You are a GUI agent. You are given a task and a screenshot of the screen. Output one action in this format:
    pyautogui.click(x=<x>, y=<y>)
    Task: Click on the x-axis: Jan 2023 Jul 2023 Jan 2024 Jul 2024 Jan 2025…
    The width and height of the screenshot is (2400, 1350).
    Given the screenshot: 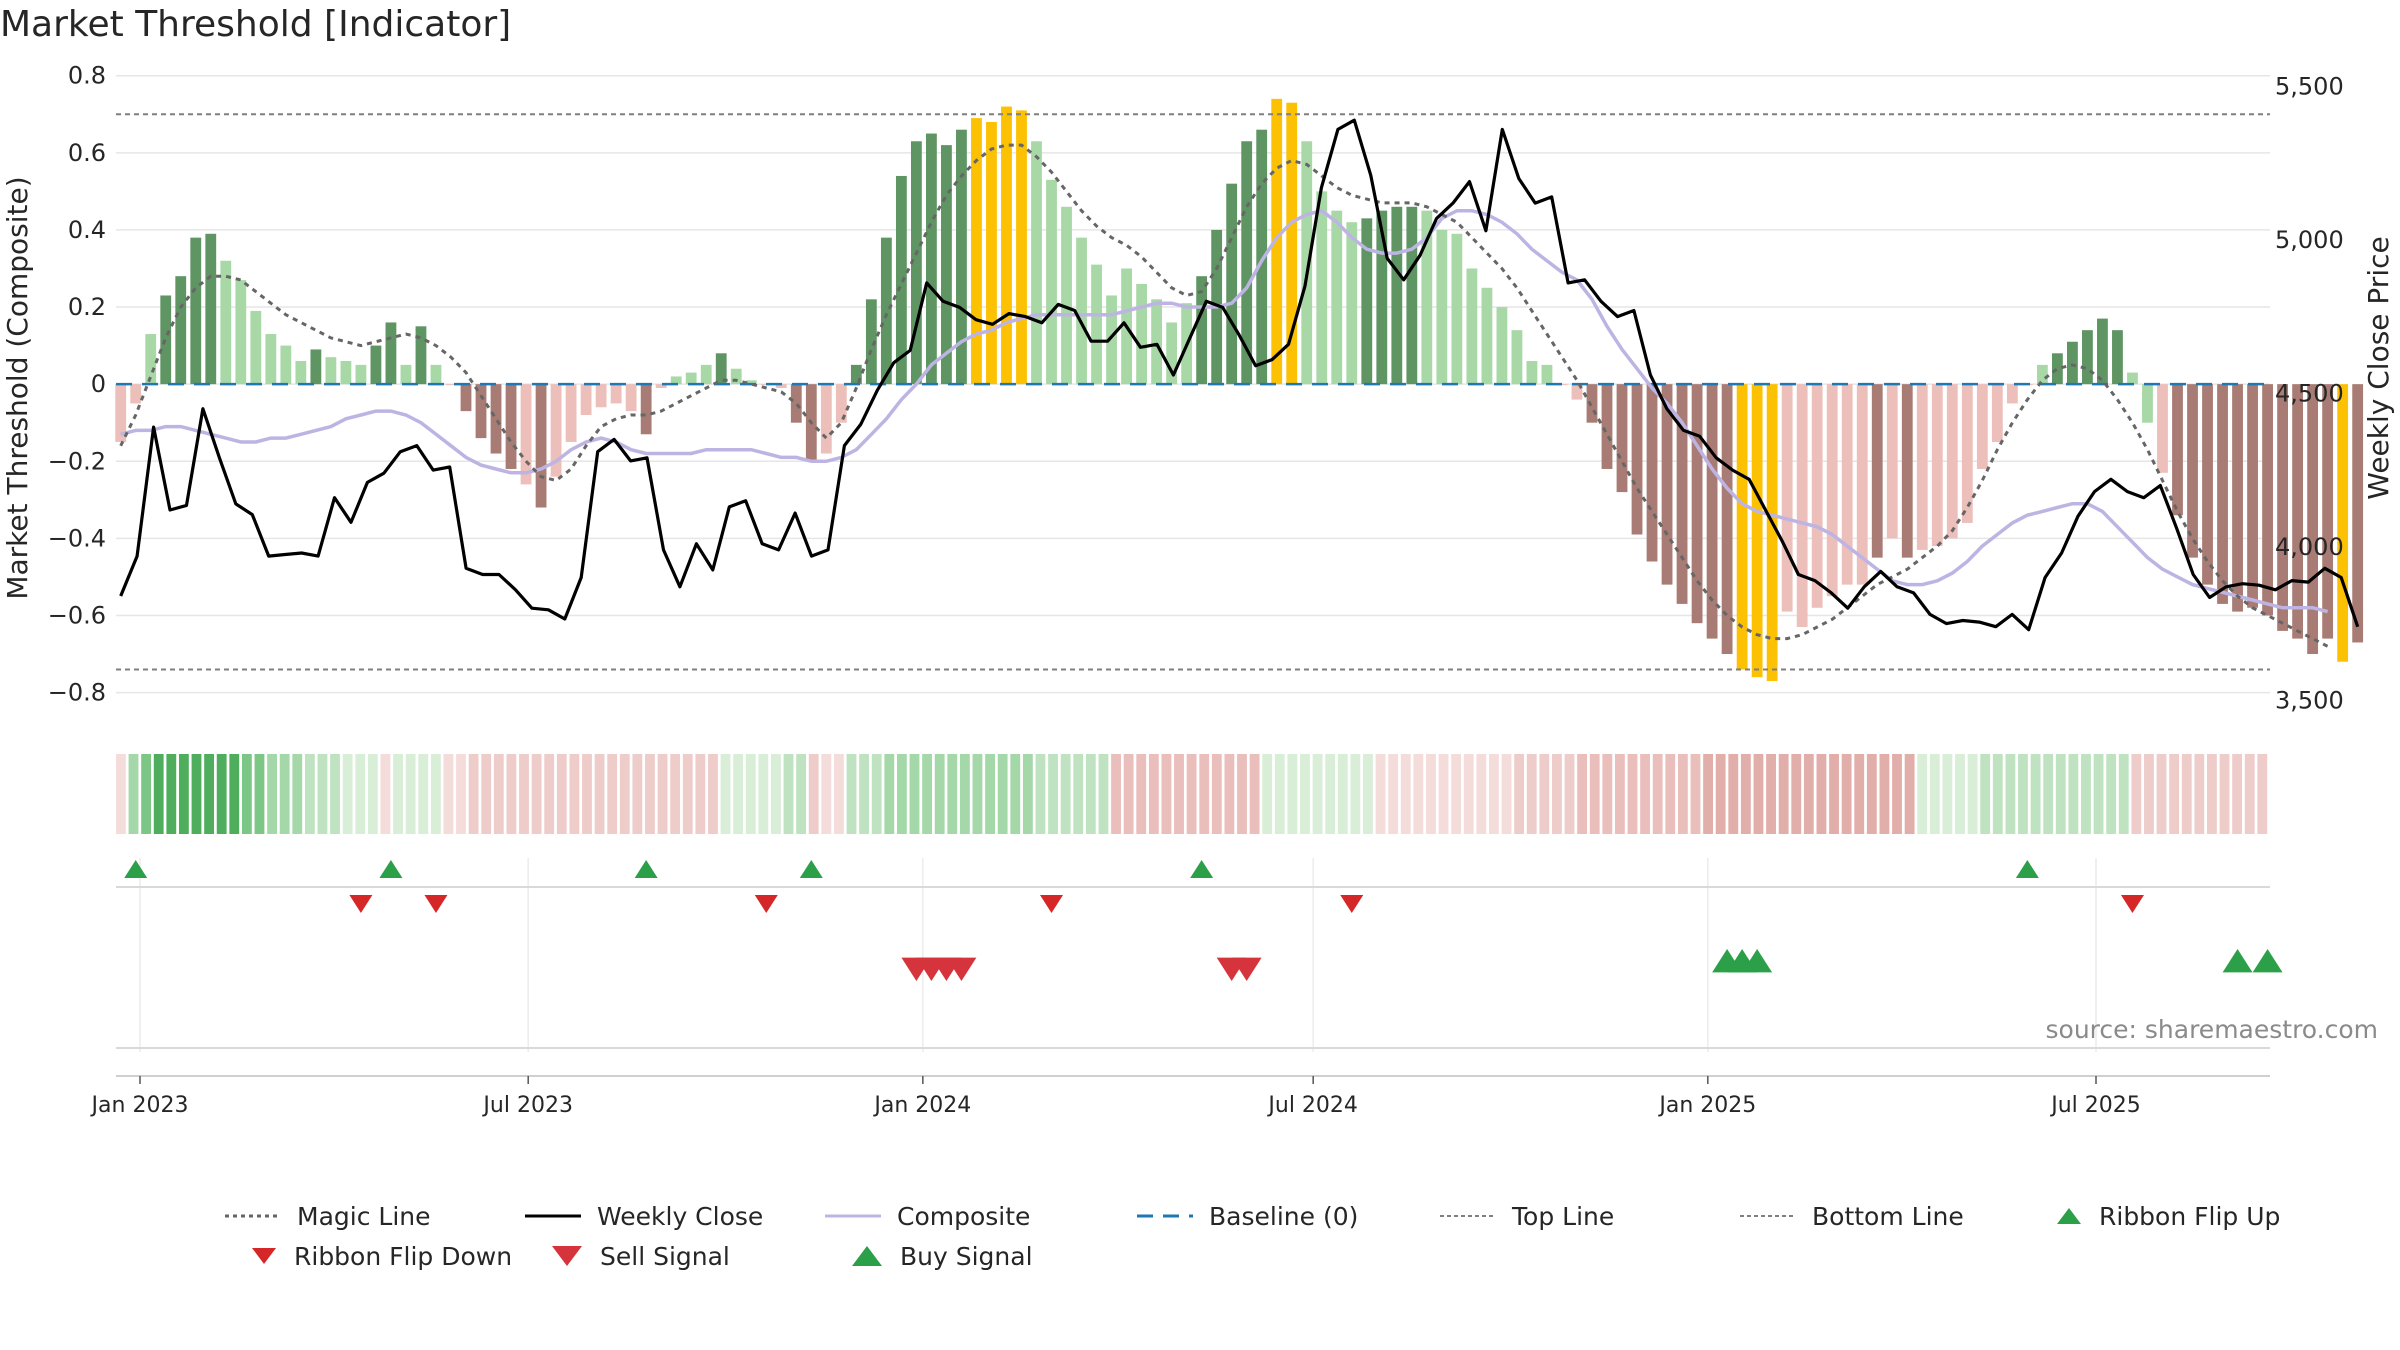 What is the action you would take?
    pyautogui.click(x=1180, y=1096)
    